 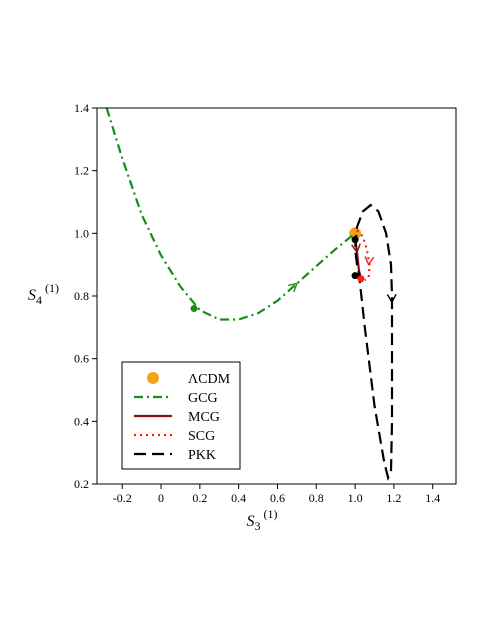 What do you see at coordinates (81, 233) in the screenshot?
I see `y-tick-label: 1.0` at bounding box center [81, 233].